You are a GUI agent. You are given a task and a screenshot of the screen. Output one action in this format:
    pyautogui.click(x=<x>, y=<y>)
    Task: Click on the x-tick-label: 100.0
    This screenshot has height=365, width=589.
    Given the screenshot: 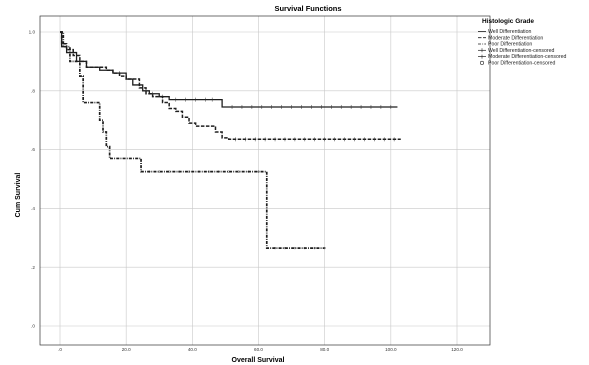 What is the action you would take?
    pyautogui.click(x=391, y=349)
    